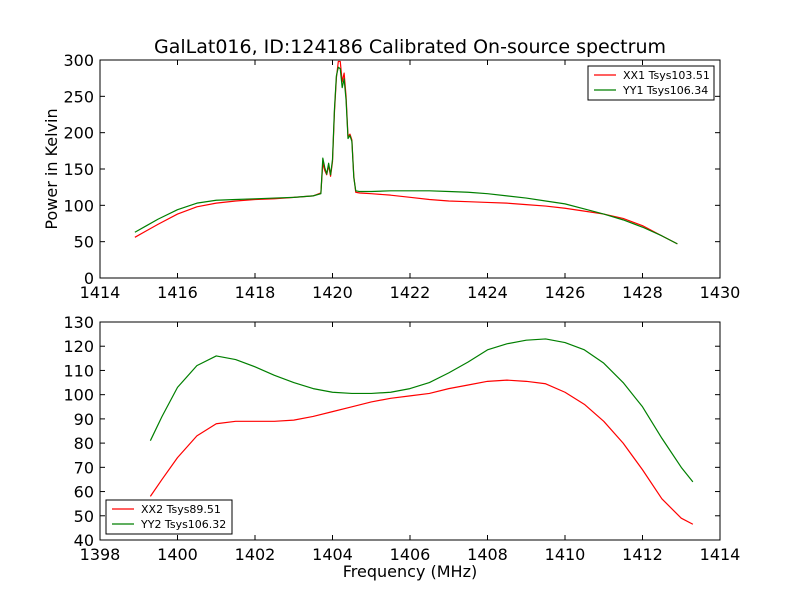 The height and width of the screenshot is (600, 800). Describe the element at coordinates (255, 554) in the screenshot. I see `x-tick-label: 1402` at that location.